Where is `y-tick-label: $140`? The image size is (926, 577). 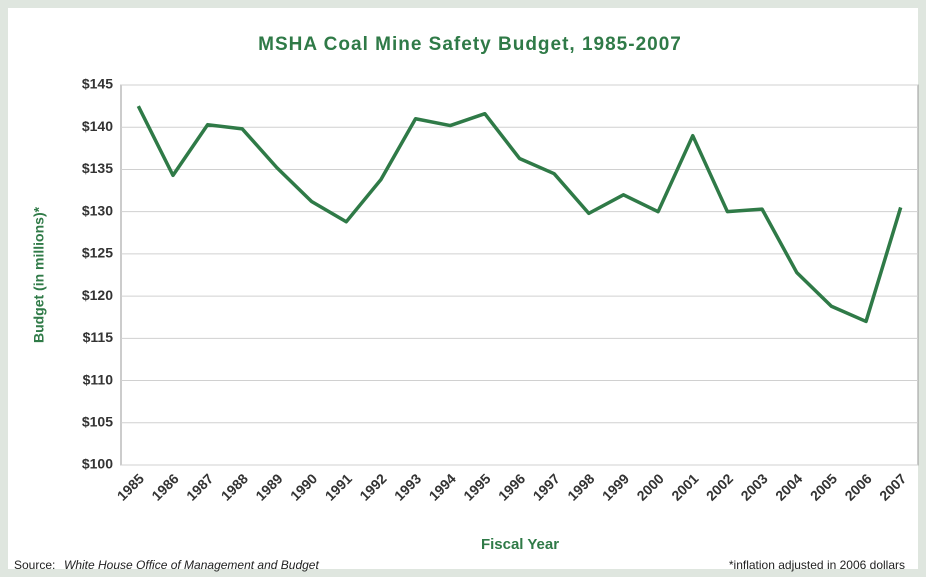
y-tick-label: $140 is located at coordinates (97, 126).